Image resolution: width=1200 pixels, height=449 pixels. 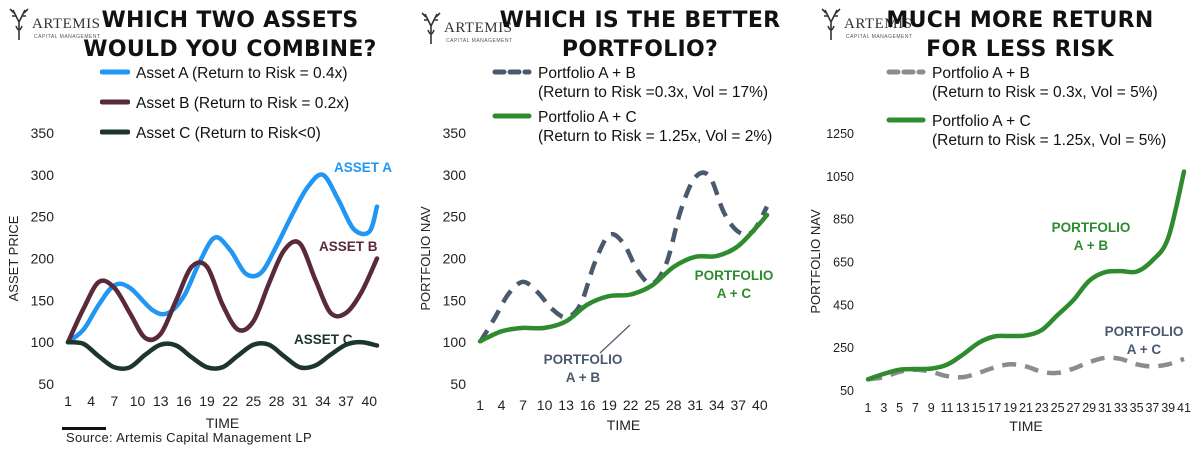 I want to click on x-tick-label: 27, so click(x=1073, y=408).